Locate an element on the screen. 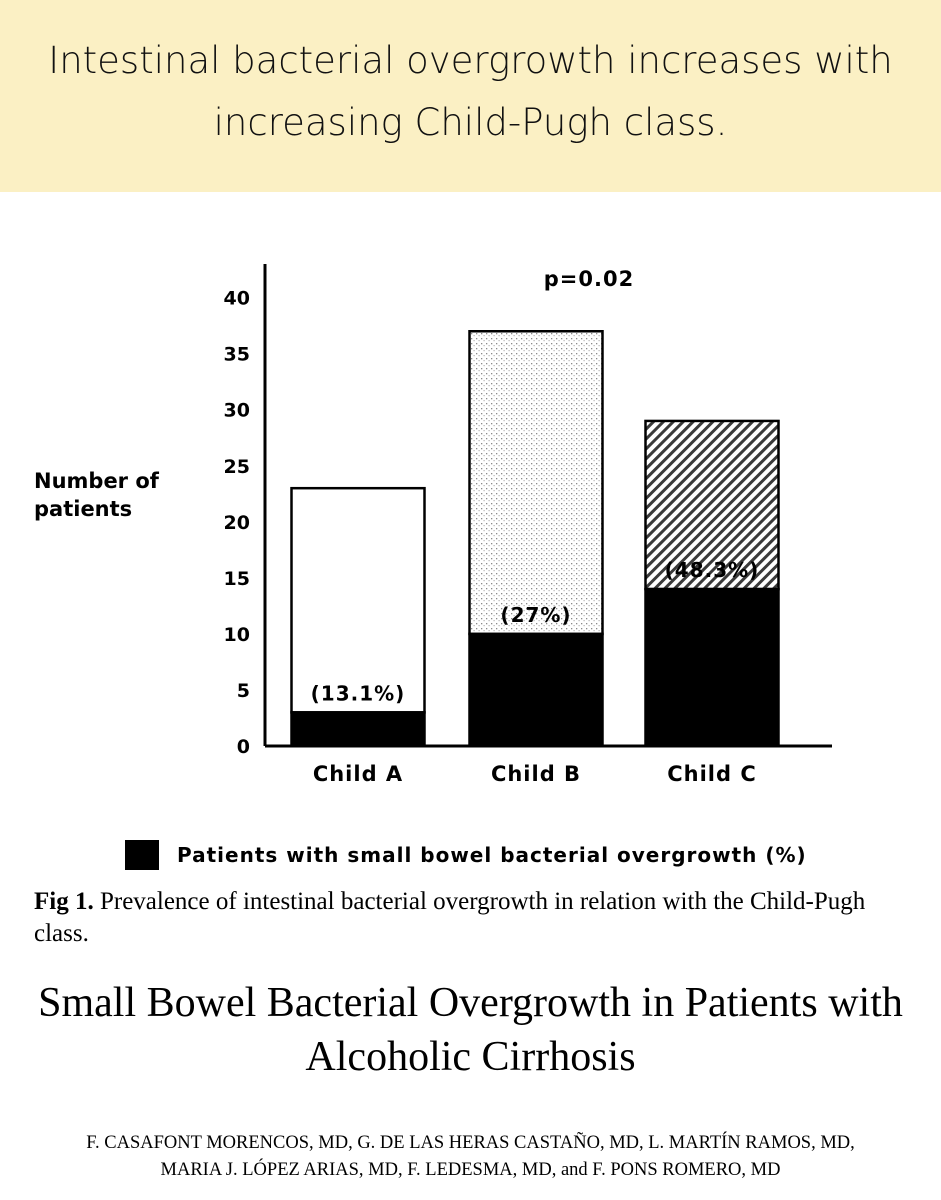 This screenshot has height=1200, width=941. y-tick-label: 25 is located at coordinates (237, 467).